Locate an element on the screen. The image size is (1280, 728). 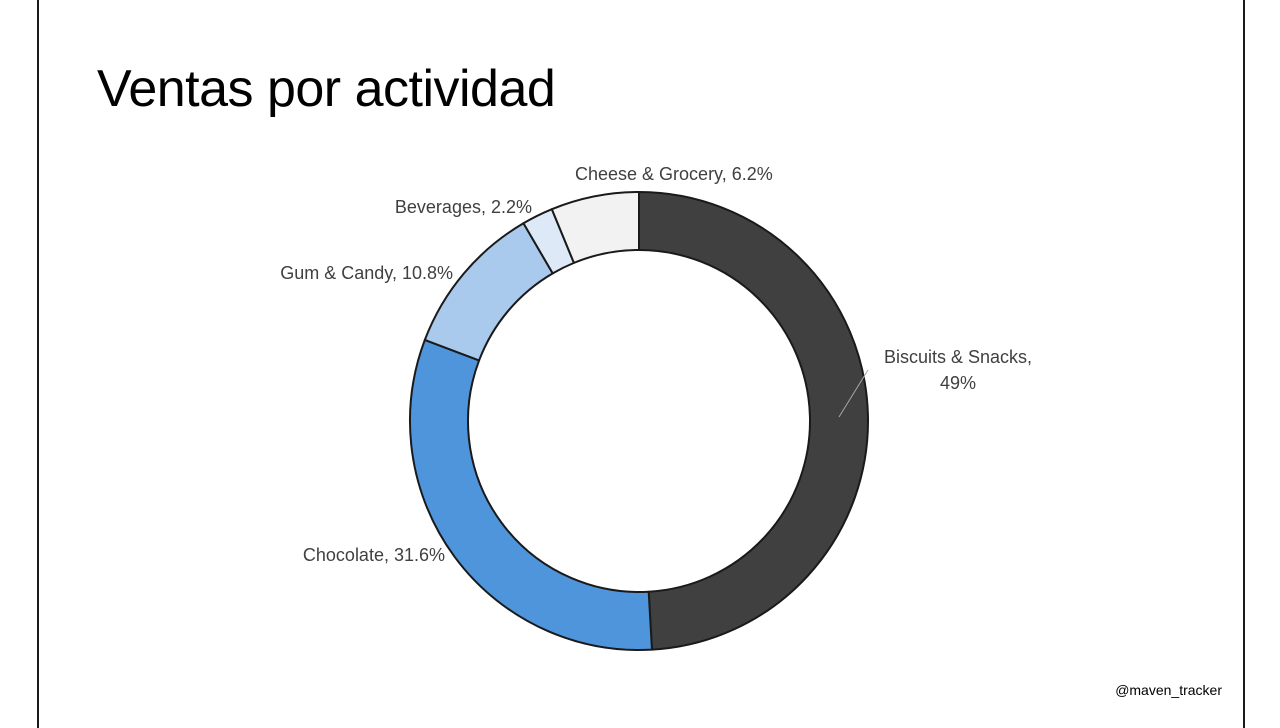
leader-line-biscuits-and-snacks is located at coordinates (853, 393).